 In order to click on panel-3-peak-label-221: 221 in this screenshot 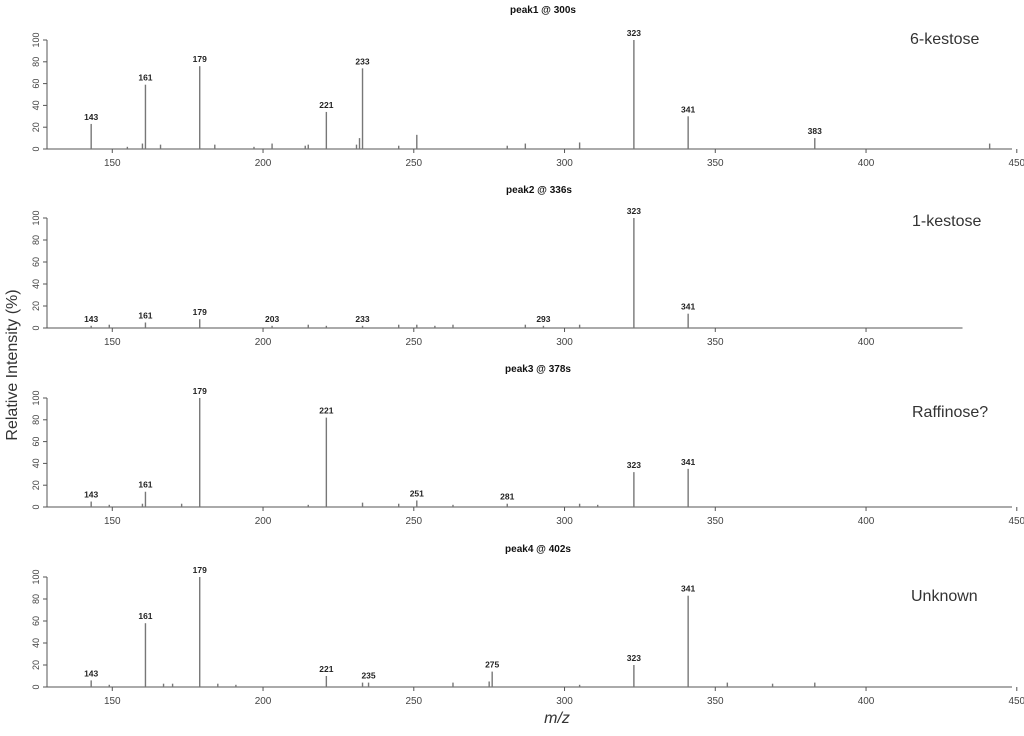, I will do `click(326, 411)`.